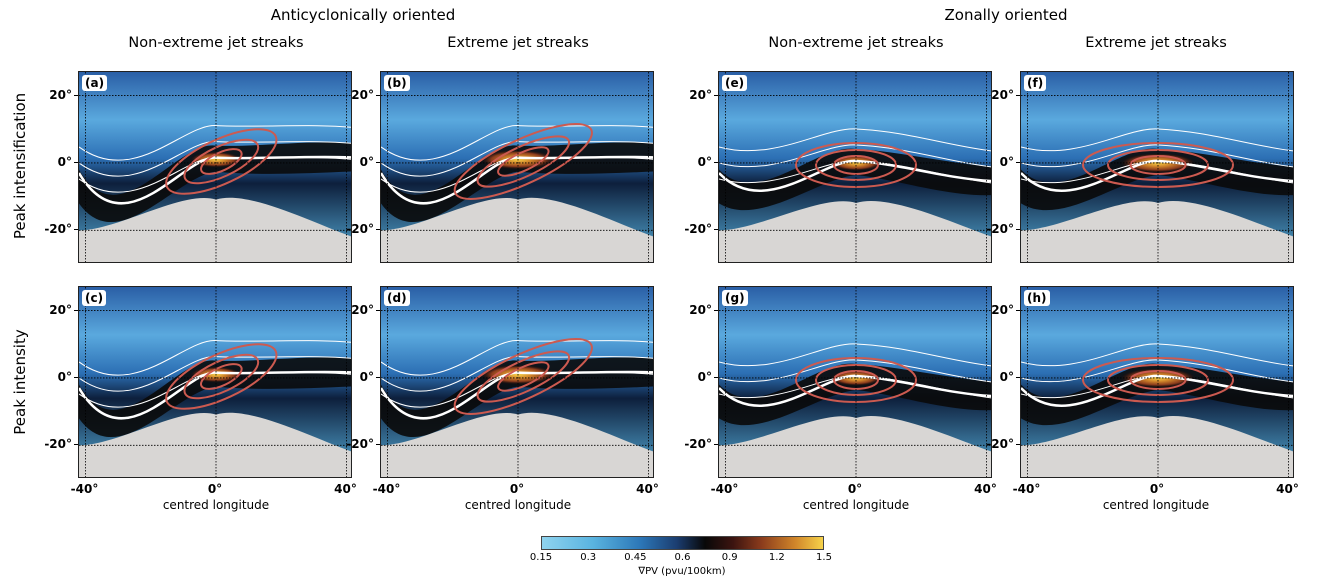  I want to click on panel-label: (g), so click(735, 298).